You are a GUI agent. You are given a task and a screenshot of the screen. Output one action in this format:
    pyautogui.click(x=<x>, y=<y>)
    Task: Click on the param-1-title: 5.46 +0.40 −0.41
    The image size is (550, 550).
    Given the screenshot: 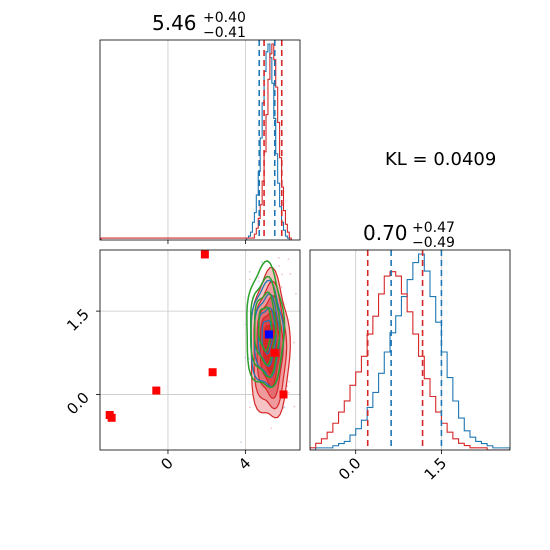 What is the action you would take?
    pyautogui.click(x=199, y=25)
    